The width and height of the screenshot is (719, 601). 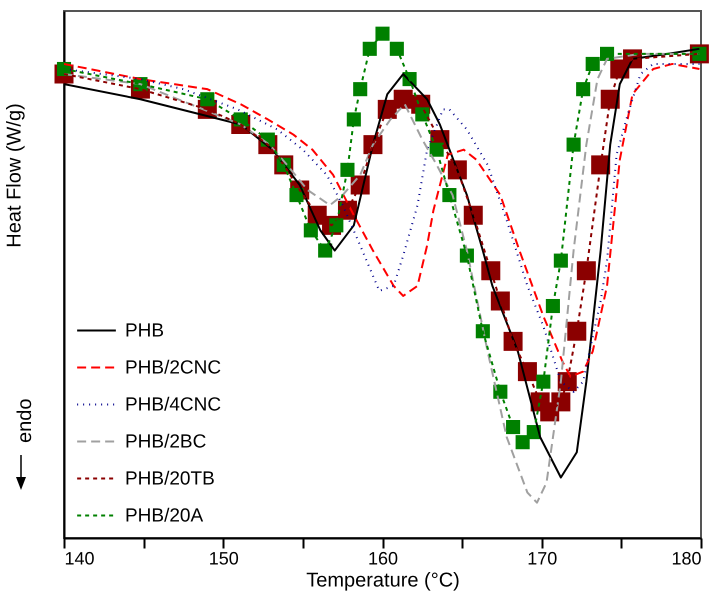 What do you see at coordinates (79, 558) in the screenshot?
I see `x-tick-label: 140` at bounding box center [79, 558].